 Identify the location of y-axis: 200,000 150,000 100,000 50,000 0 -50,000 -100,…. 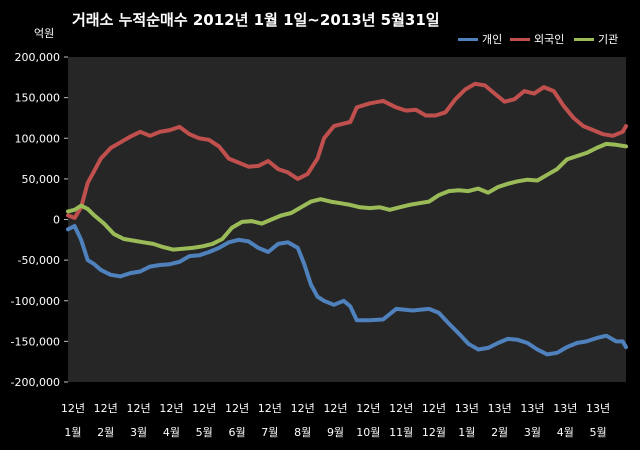
(39, 220).